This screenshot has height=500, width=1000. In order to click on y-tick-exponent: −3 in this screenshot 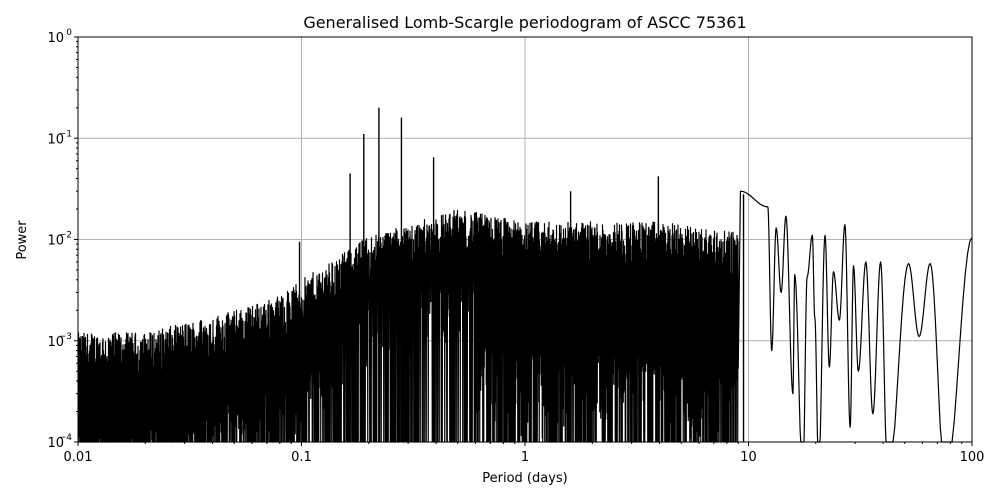, I will do `click(65, 337)`.